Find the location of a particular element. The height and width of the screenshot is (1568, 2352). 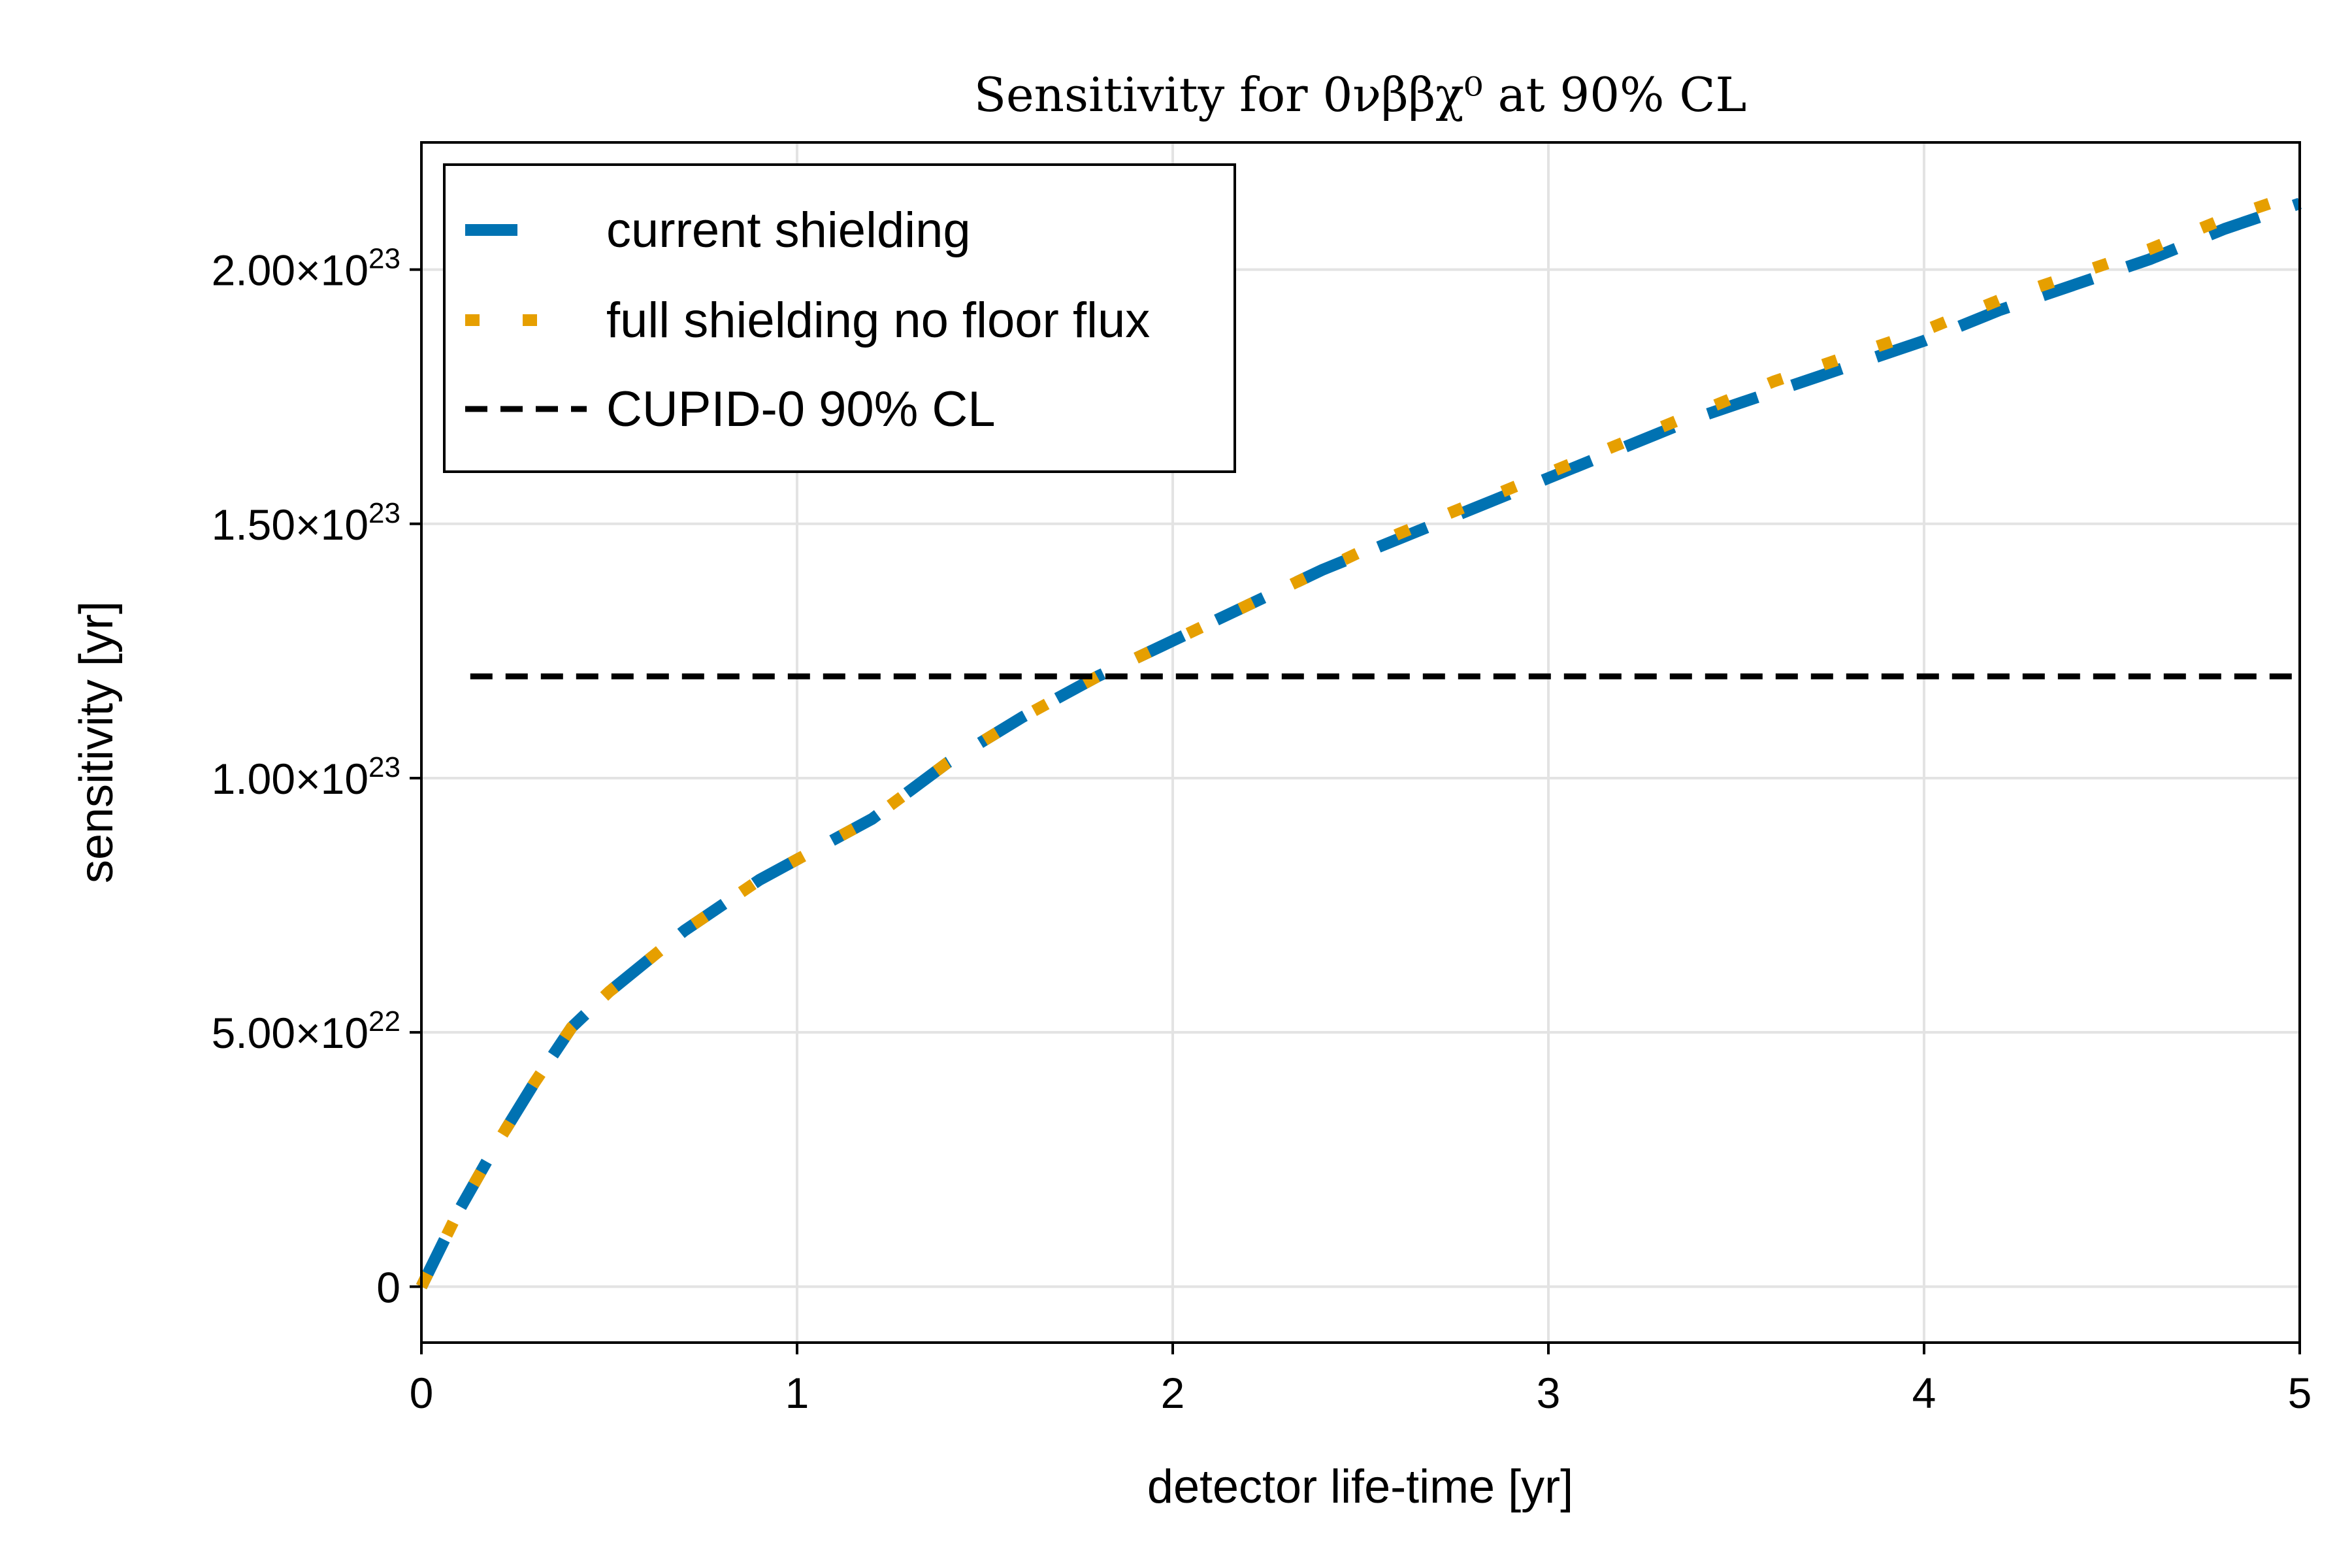

x-tick-label: 0 is located at coordinates (422, 1393).